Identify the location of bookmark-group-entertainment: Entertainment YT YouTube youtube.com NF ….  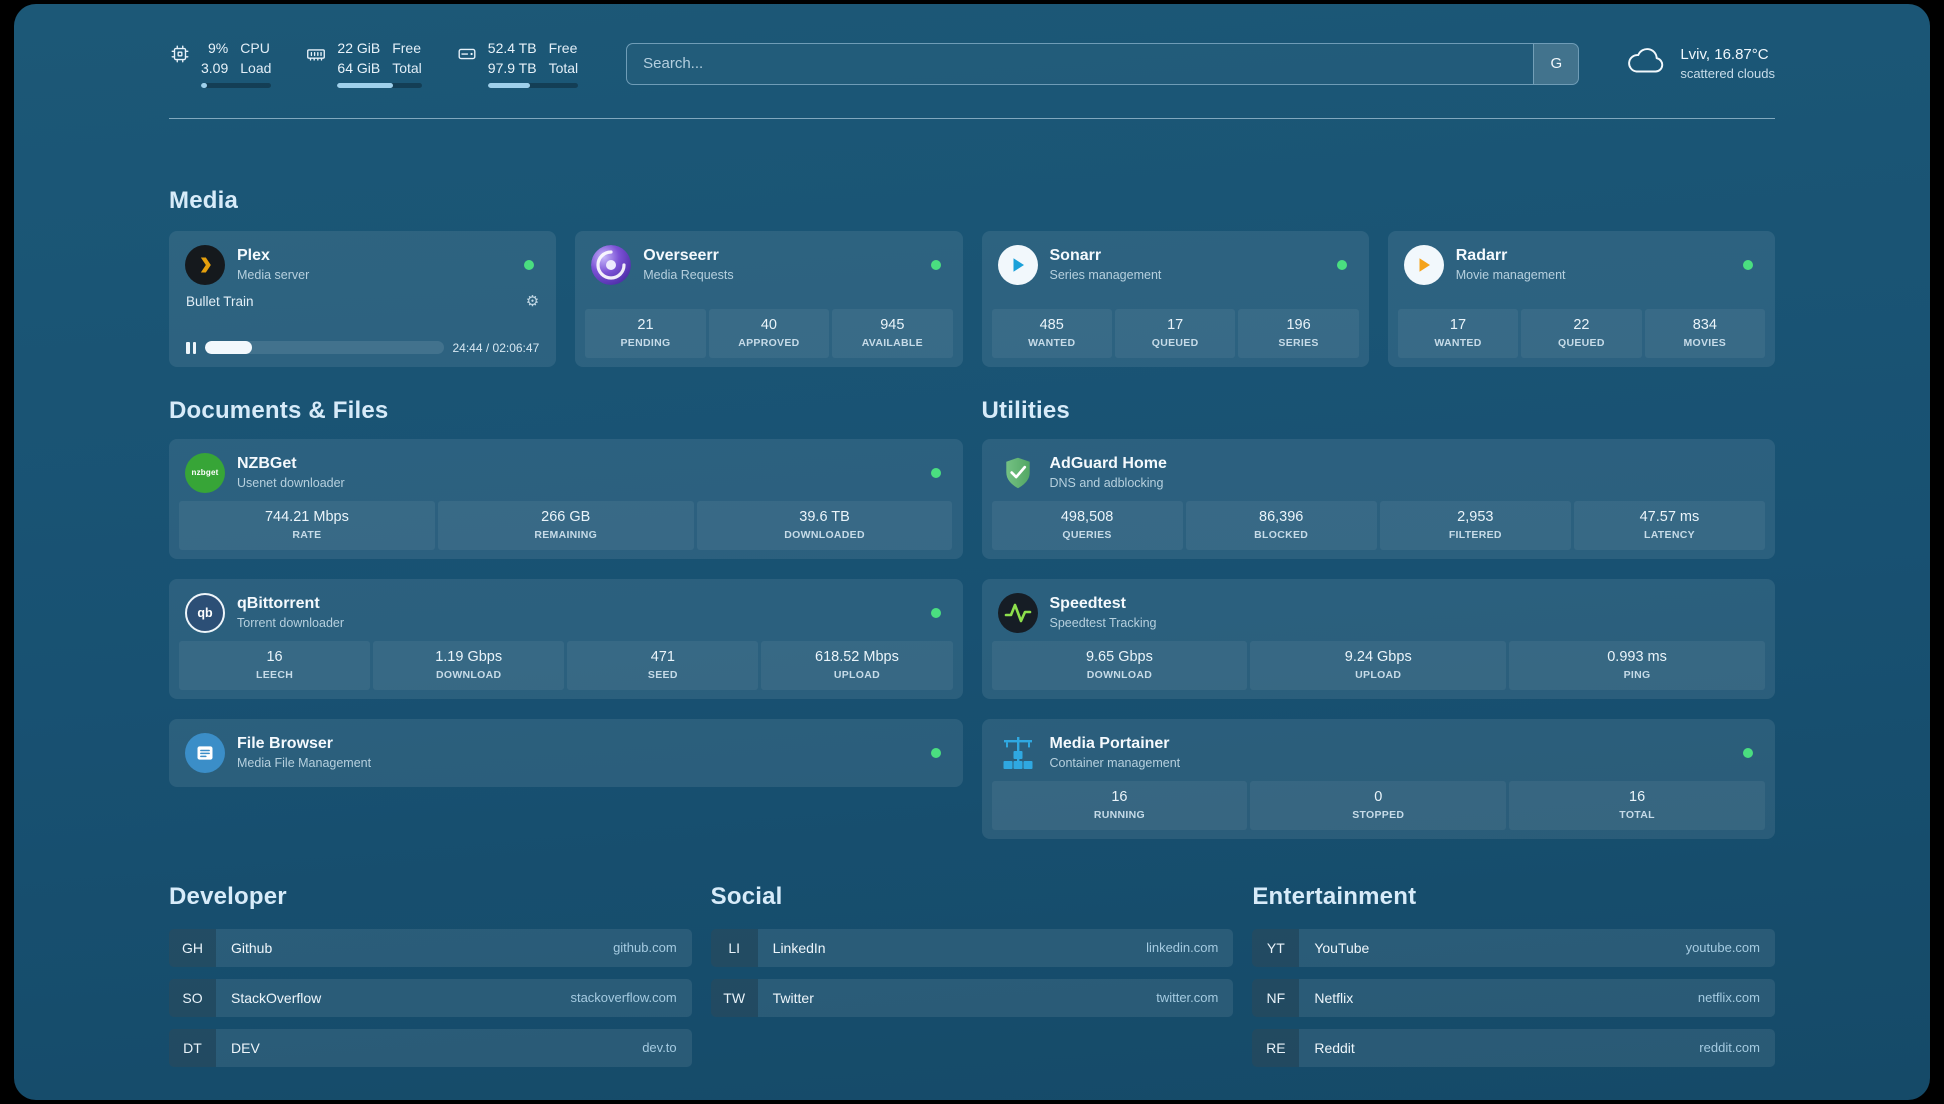
(1513, 975).